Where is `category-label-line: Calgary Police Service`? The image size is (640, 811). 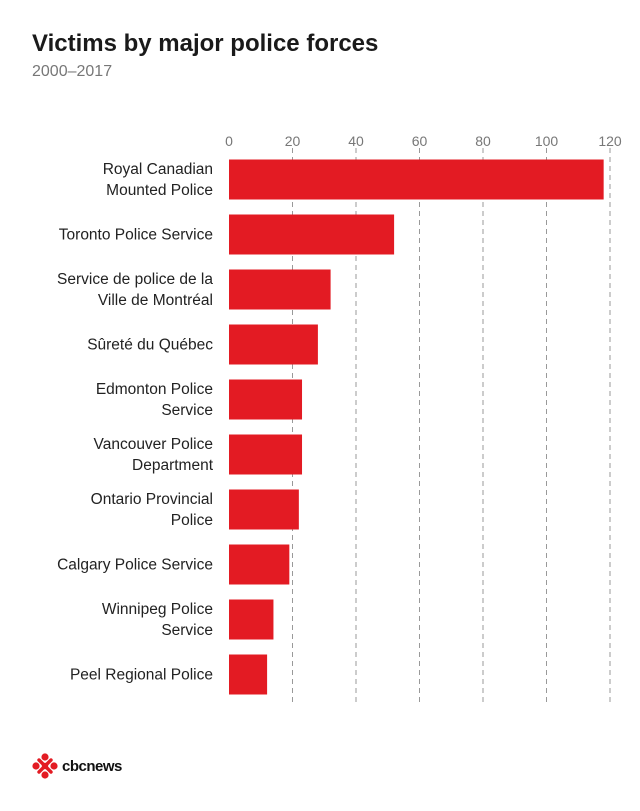 category-label-line: Calgary Police Service is located at coordinates (135, 565).